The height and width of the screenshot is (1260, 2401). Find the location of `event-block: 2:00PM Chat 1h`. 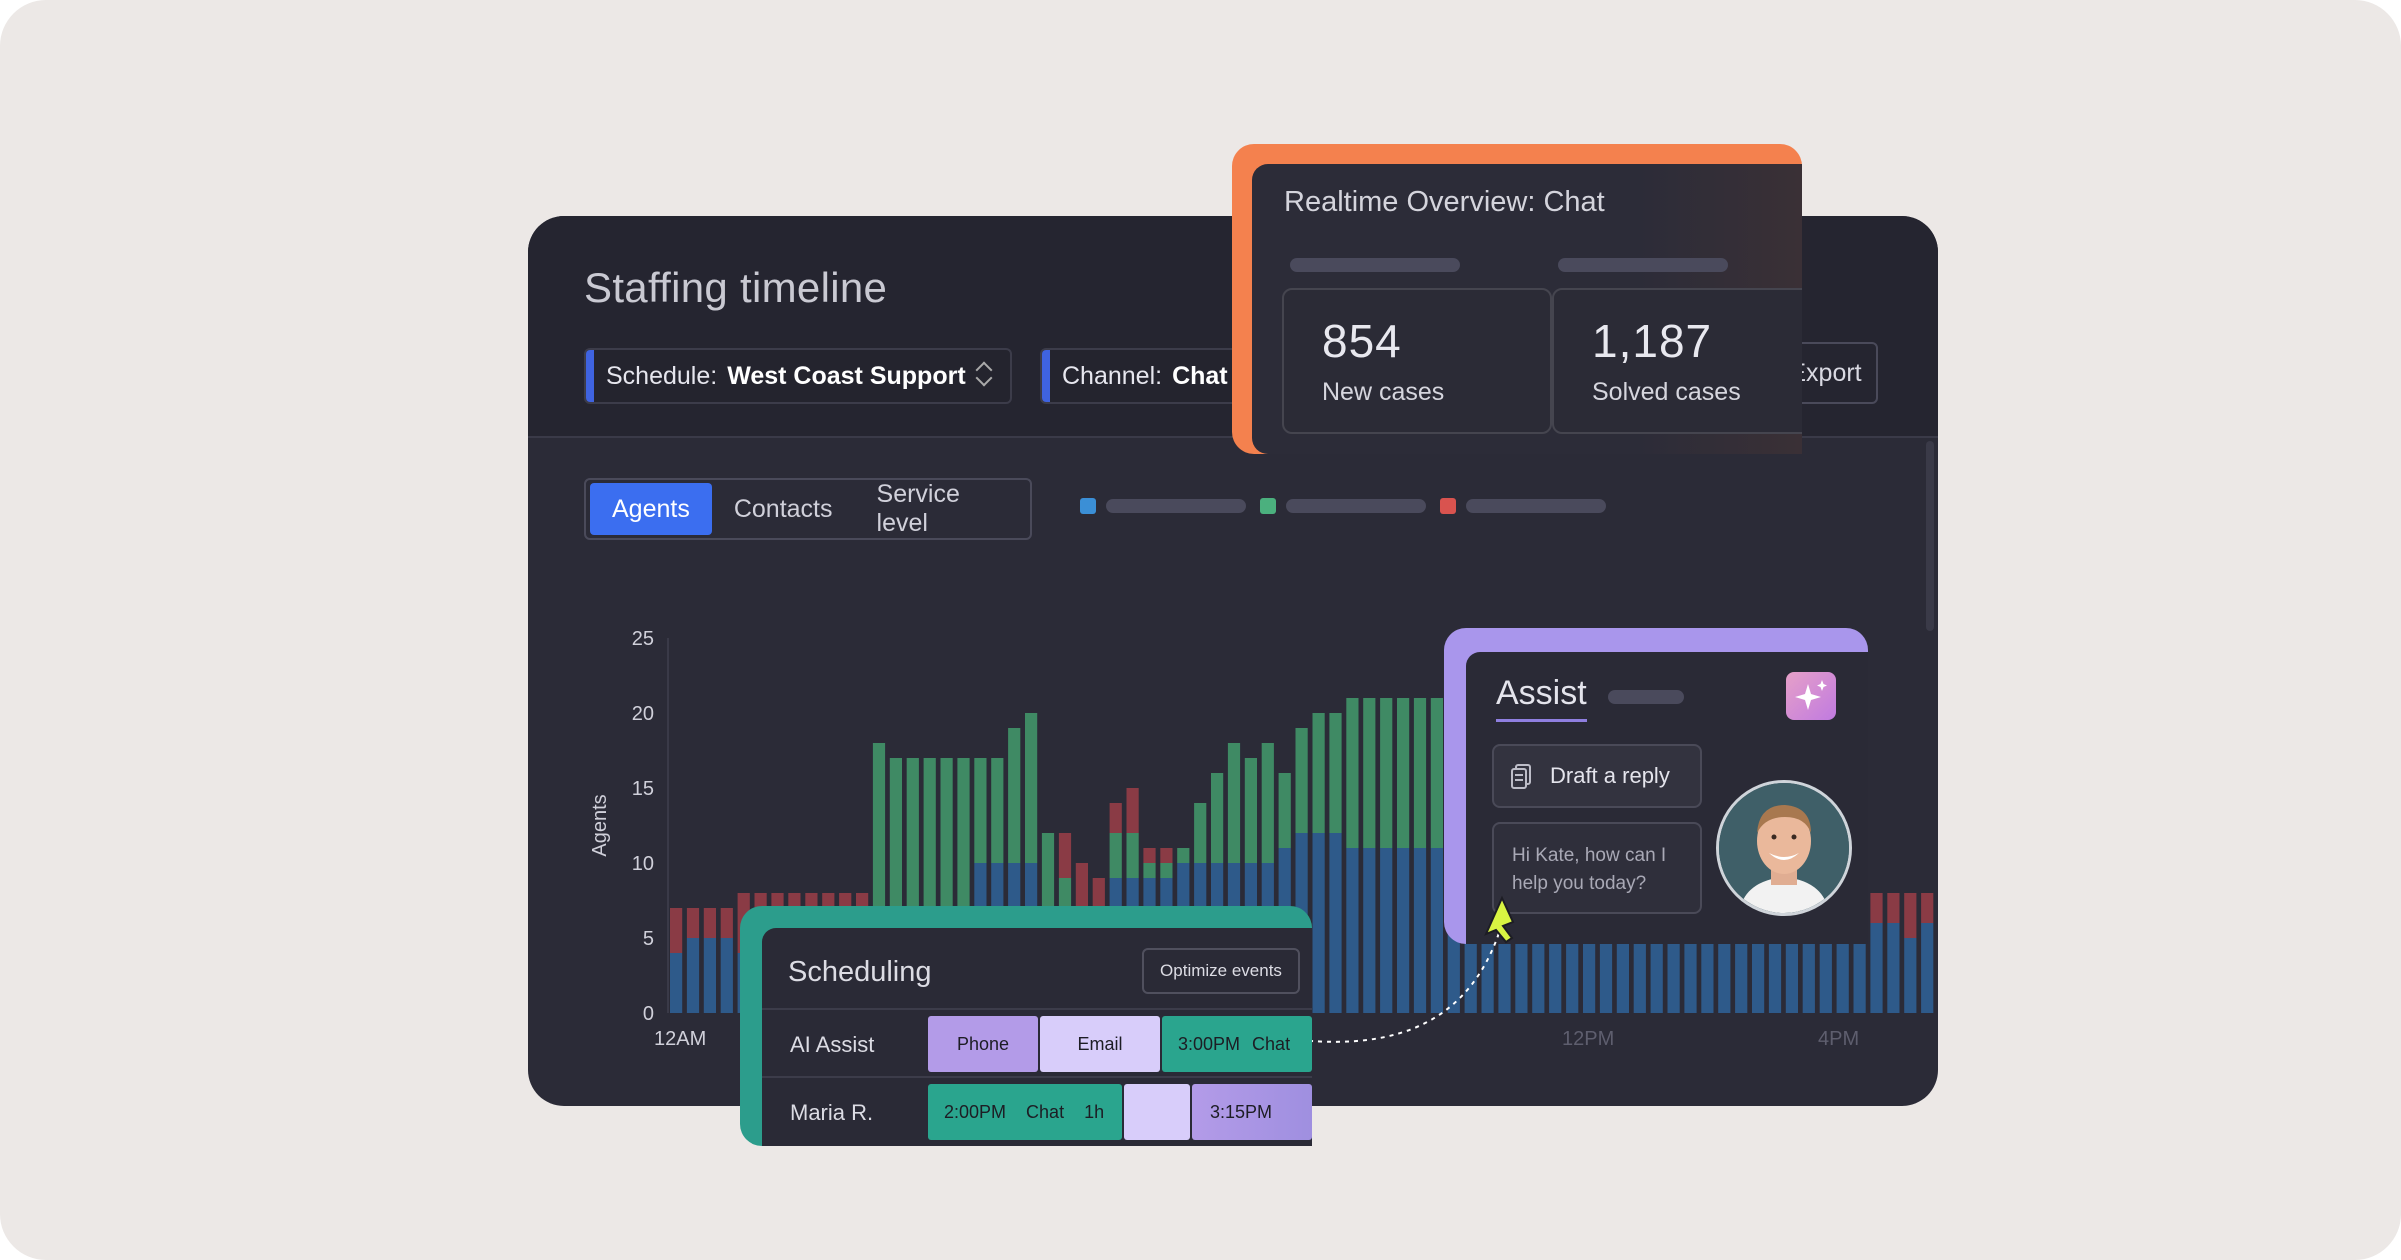

event-block: 2:00PM Chat 1h is located at coordinates (1025, 1112).